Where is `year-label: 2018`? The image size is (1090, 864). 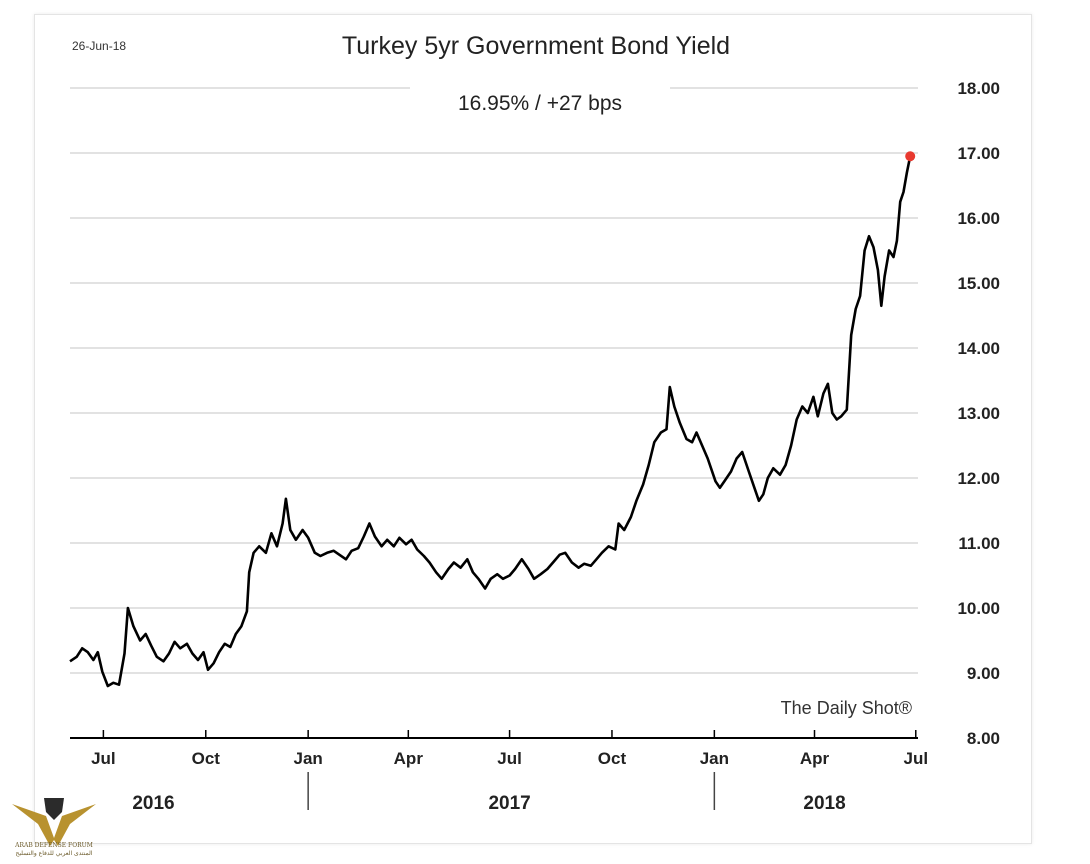
year-label: 2018 is located at coordinates (824, 803).